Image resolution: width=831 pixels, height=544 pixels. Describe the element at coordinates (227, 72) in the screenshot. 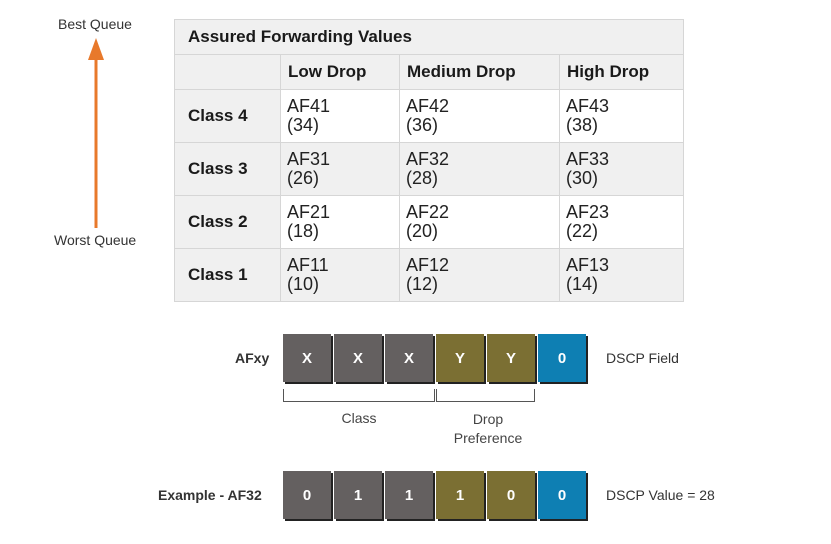

I see `table-corner` at that location.